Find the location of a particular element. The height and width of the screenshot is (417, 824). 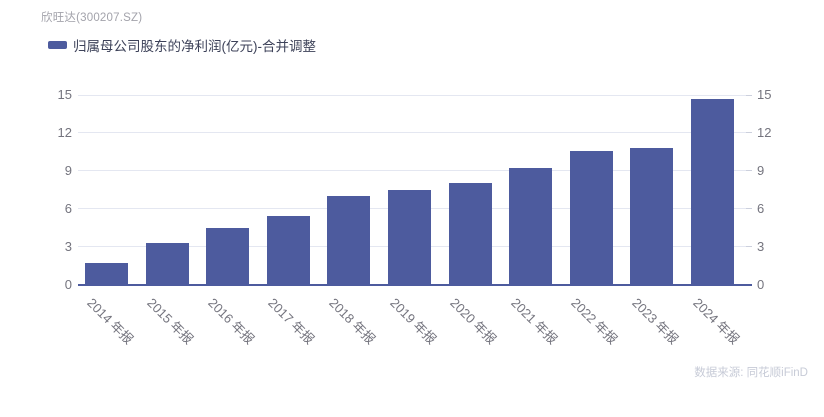

y-axis-label-left: 6 is located at coordinates (68, 208).